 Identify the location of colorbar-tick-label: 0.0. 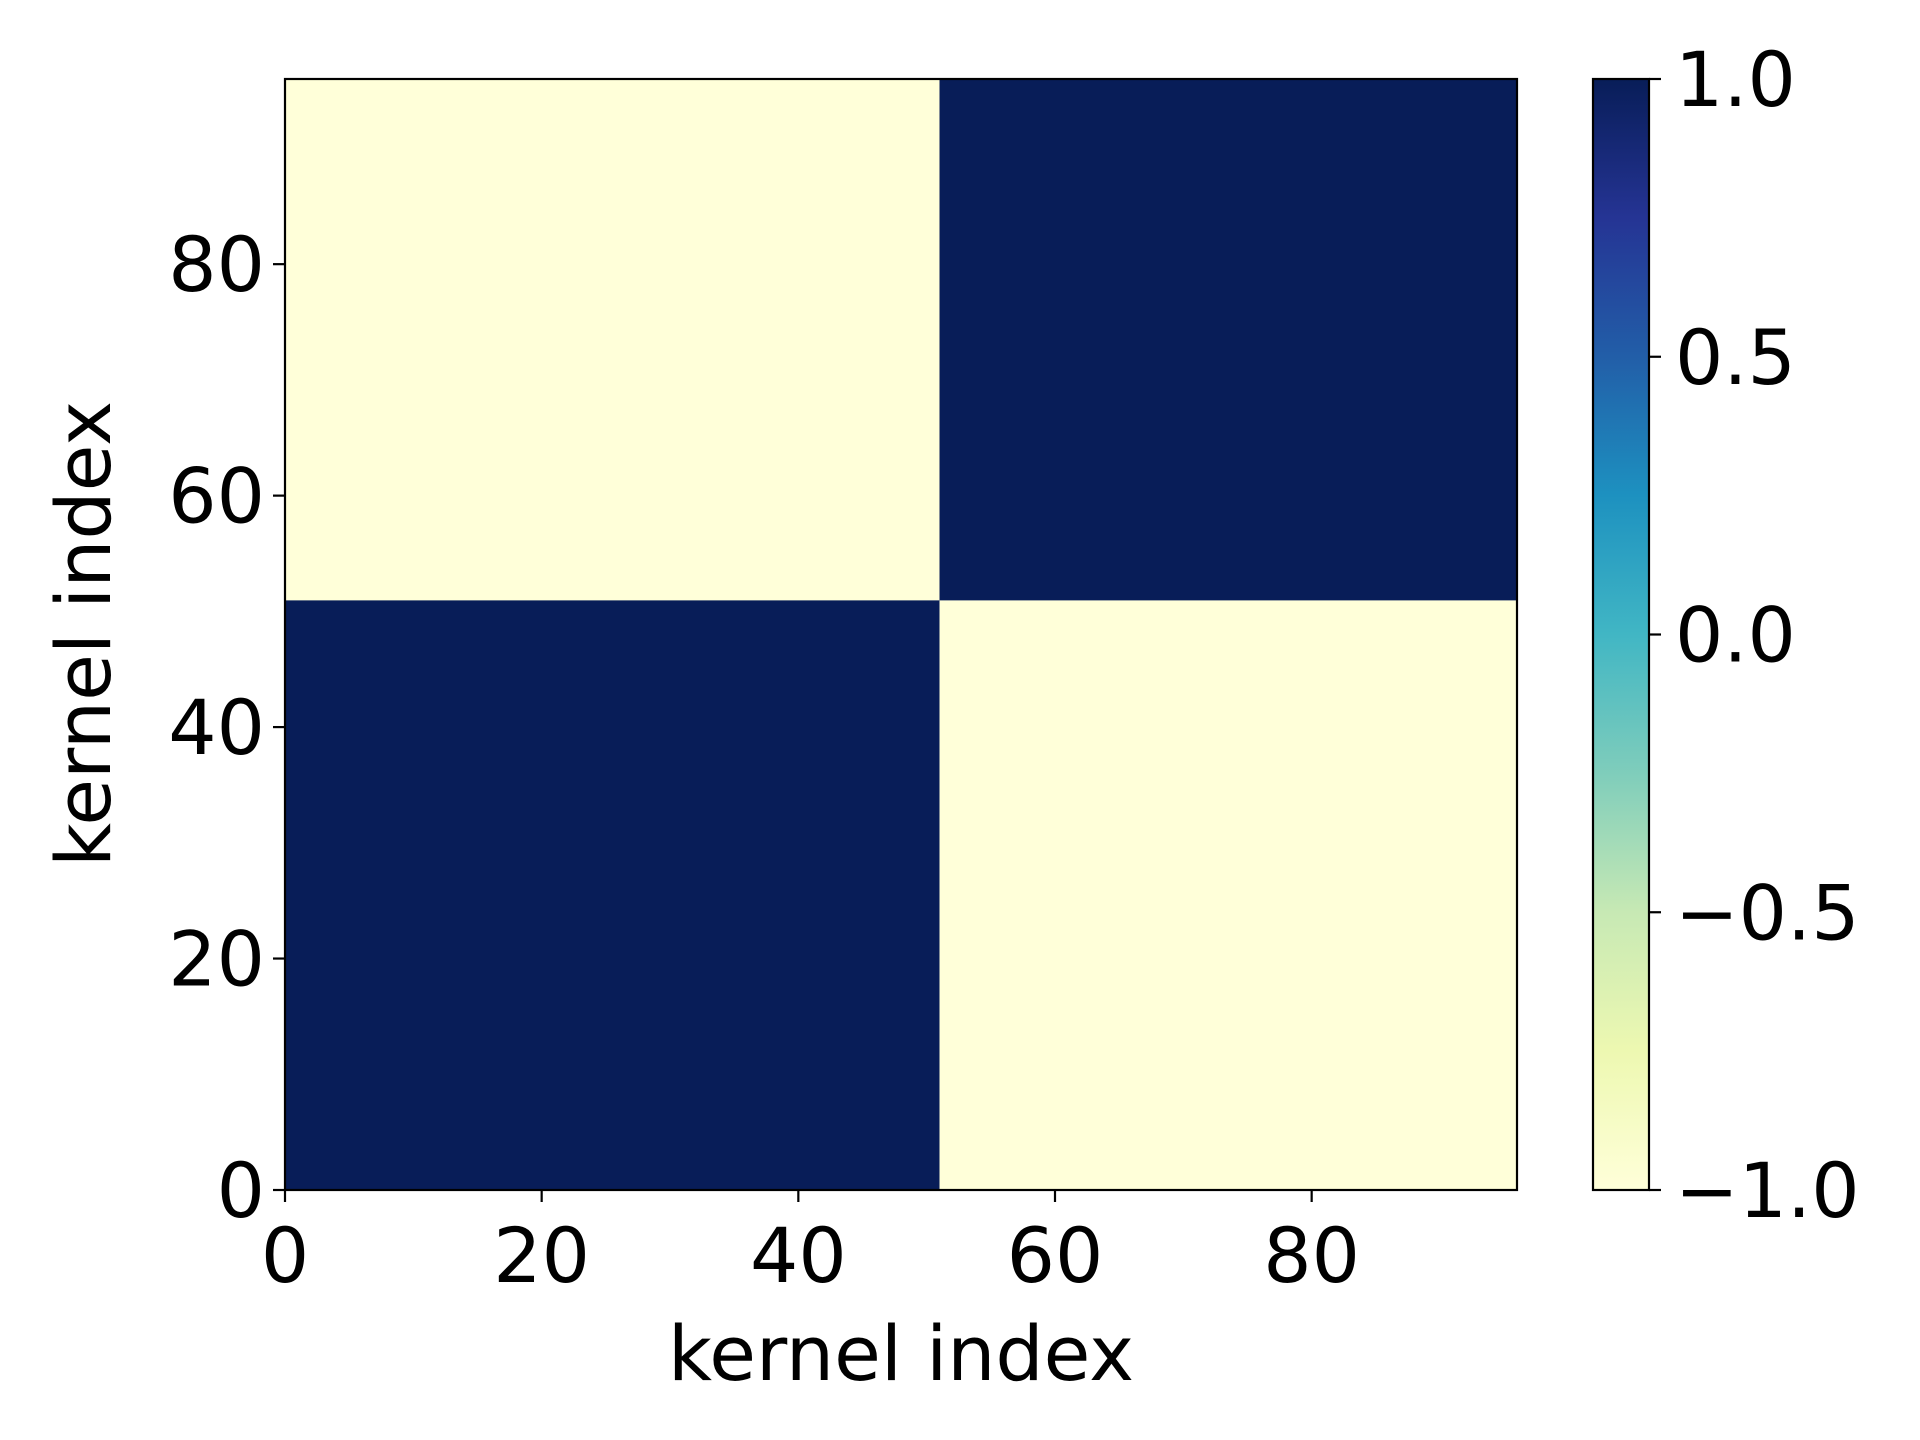
(1735, 635).